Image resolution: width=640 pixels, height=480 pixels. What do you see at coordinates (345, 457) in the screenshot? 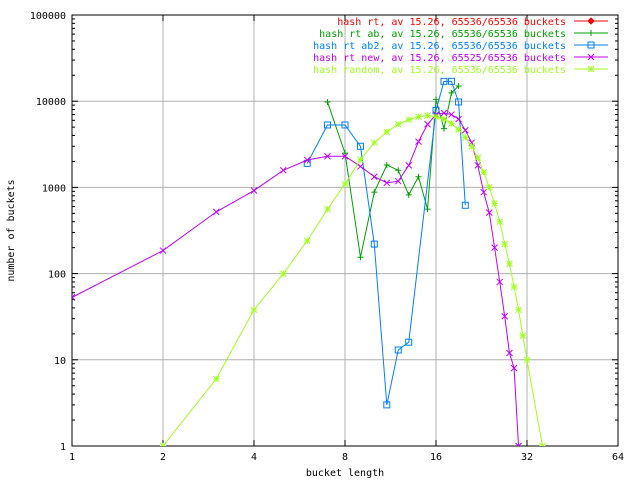
I see `x-tick-label: 8` at bounding box center [345, 457].